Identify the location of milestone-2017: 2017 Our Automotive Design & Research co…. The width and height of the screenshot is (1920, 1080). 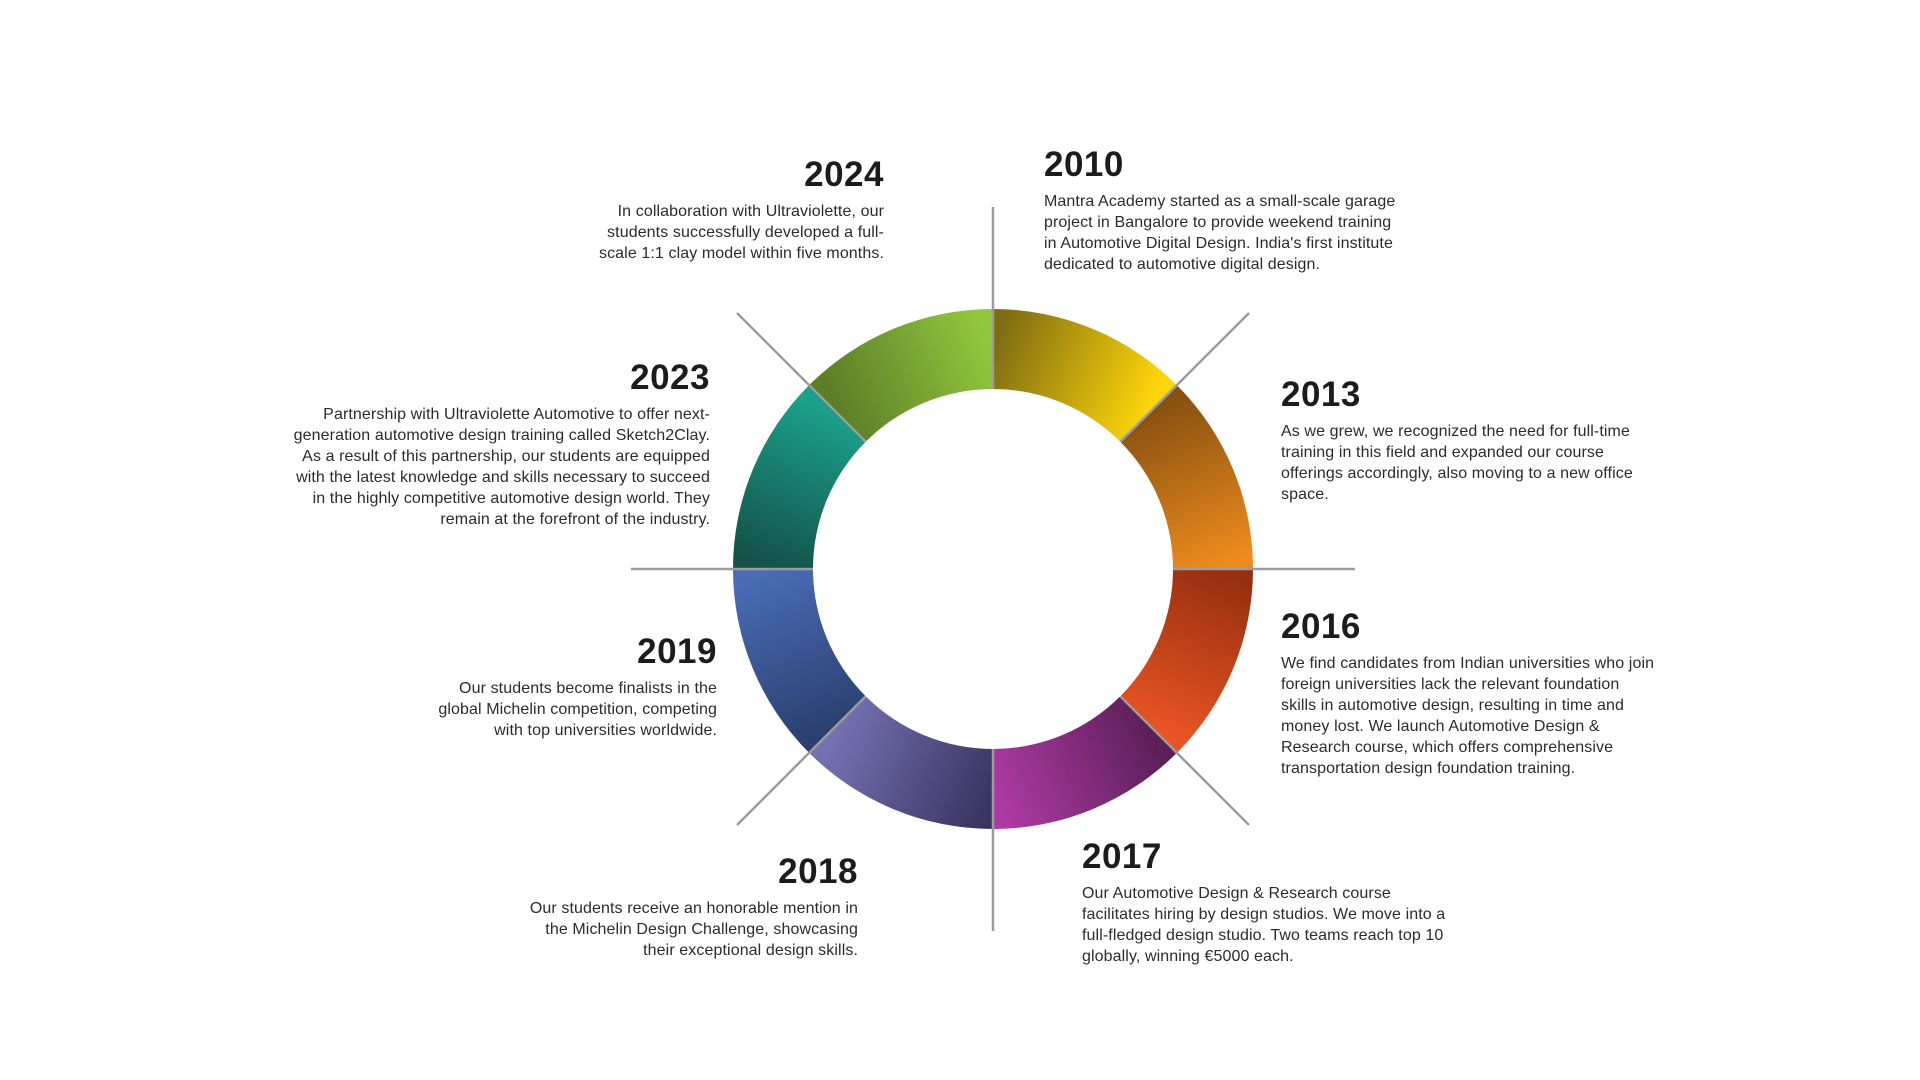
(1297, 902).